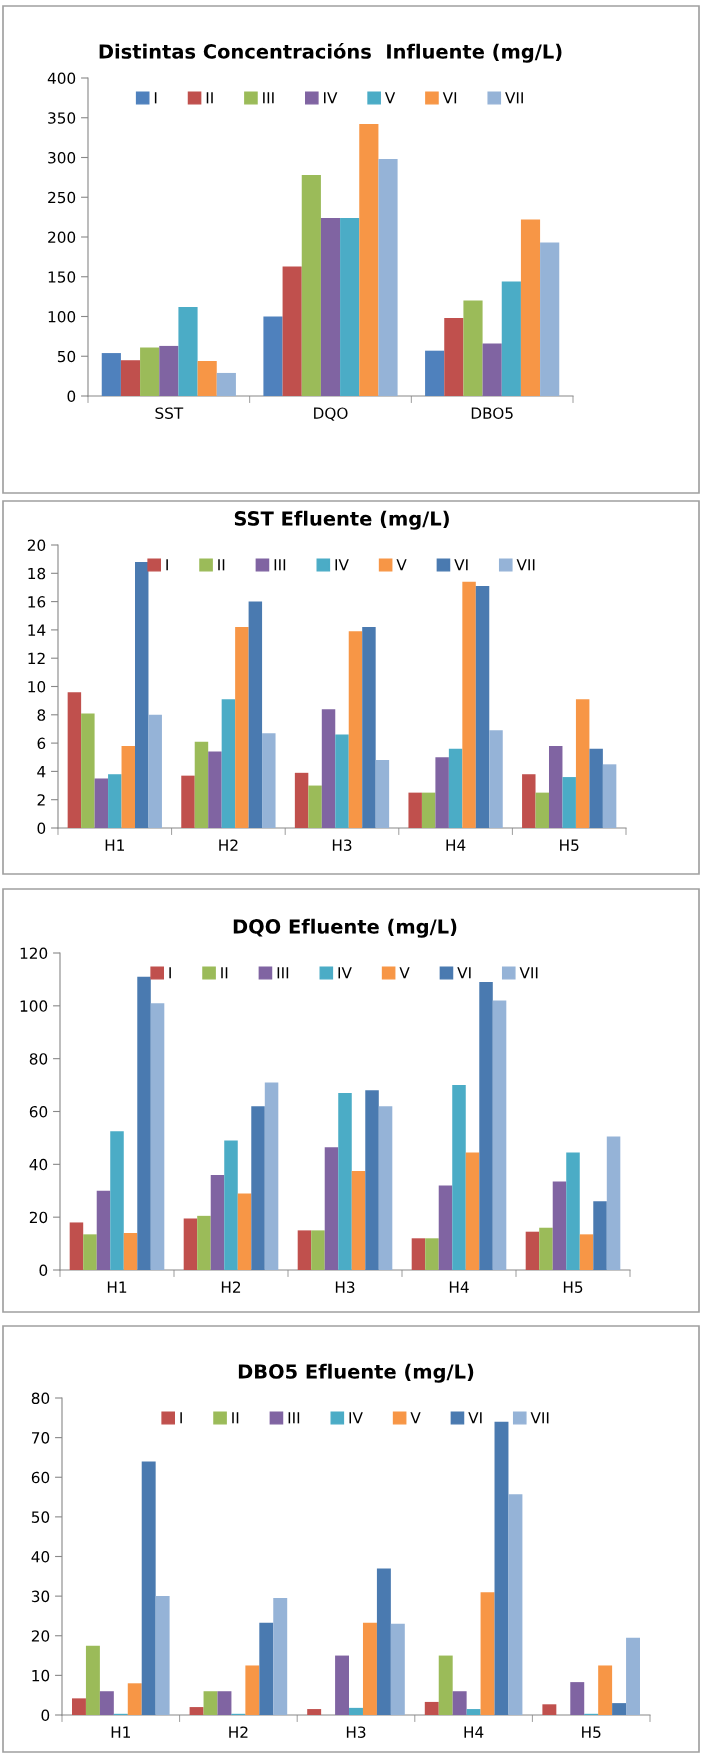 Image resolution: width=704 pixels, height=1758 pixels. What do you see at coordinates (492, 413) in the screenshot?
I see `x-tick-label: DBO5` at bounding box center [492, 413].